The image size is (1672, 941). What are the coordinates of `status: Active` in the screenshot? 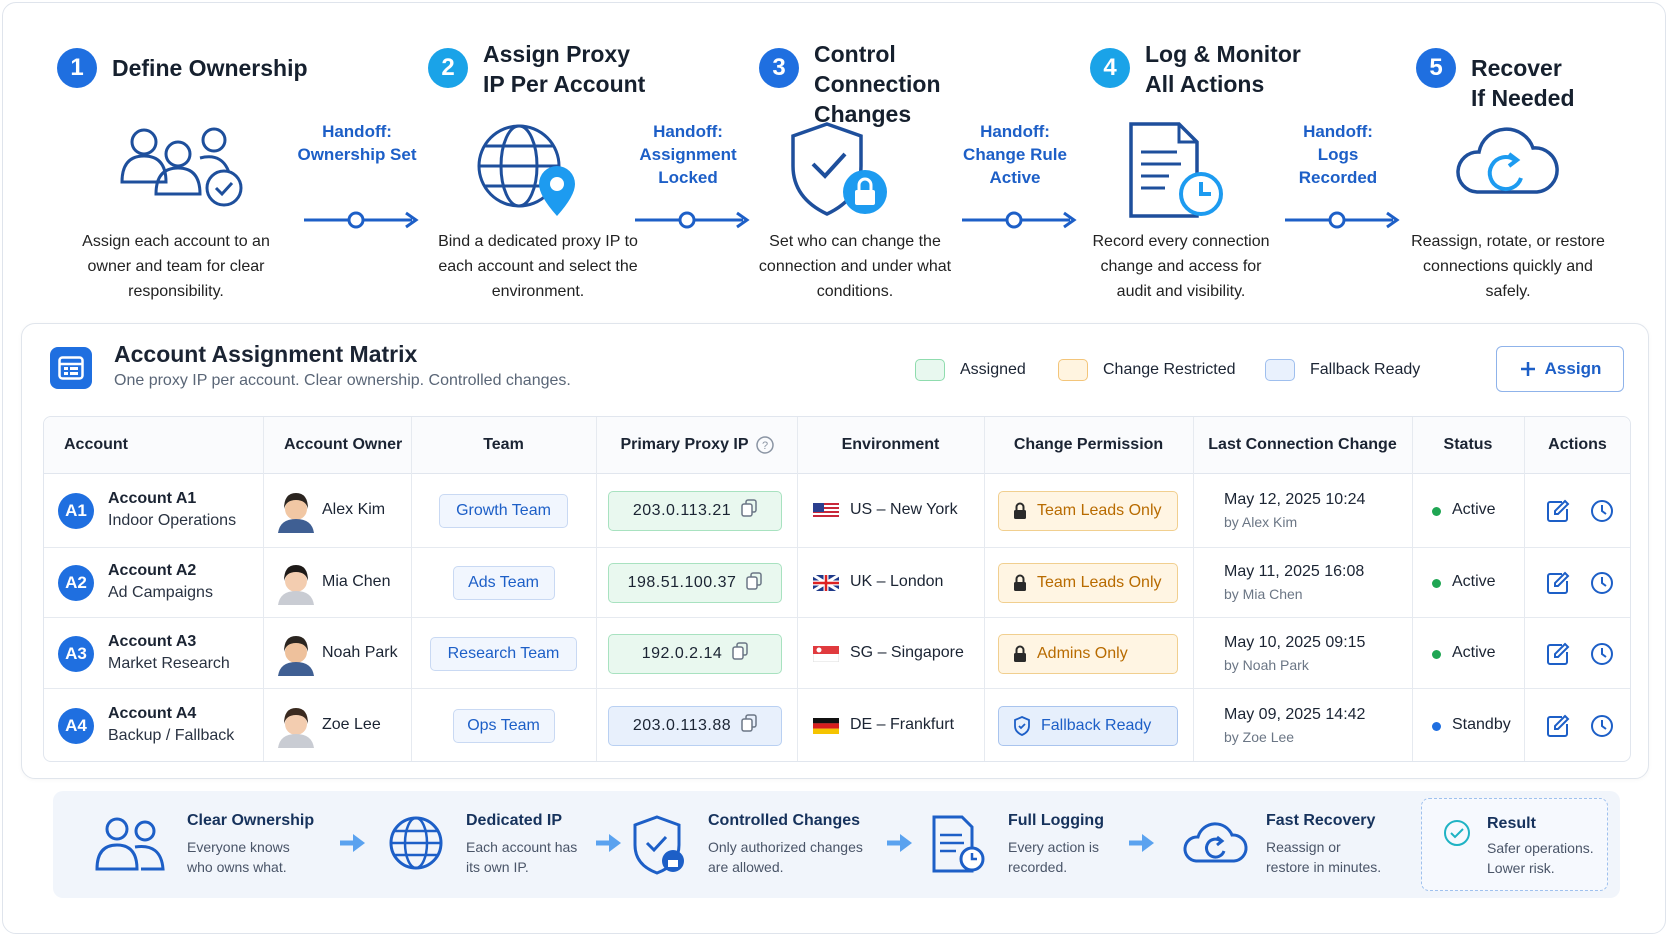 It's located at (1474, 581).